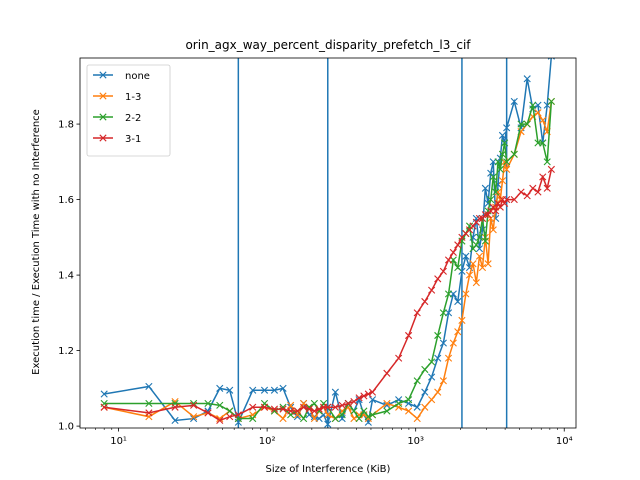 The height and width of the screenshot is (480, 640). Describe the element at coordinates (66, 200) in the screenshot. I see `y-tick-label: 1.6` at that location.